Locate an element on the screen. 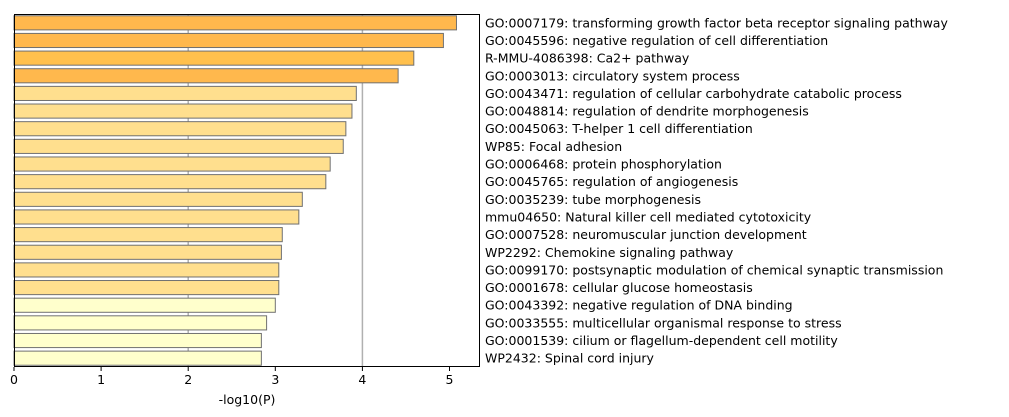  x-axis-label: -log10(P) is located at coordinates (247, 399).